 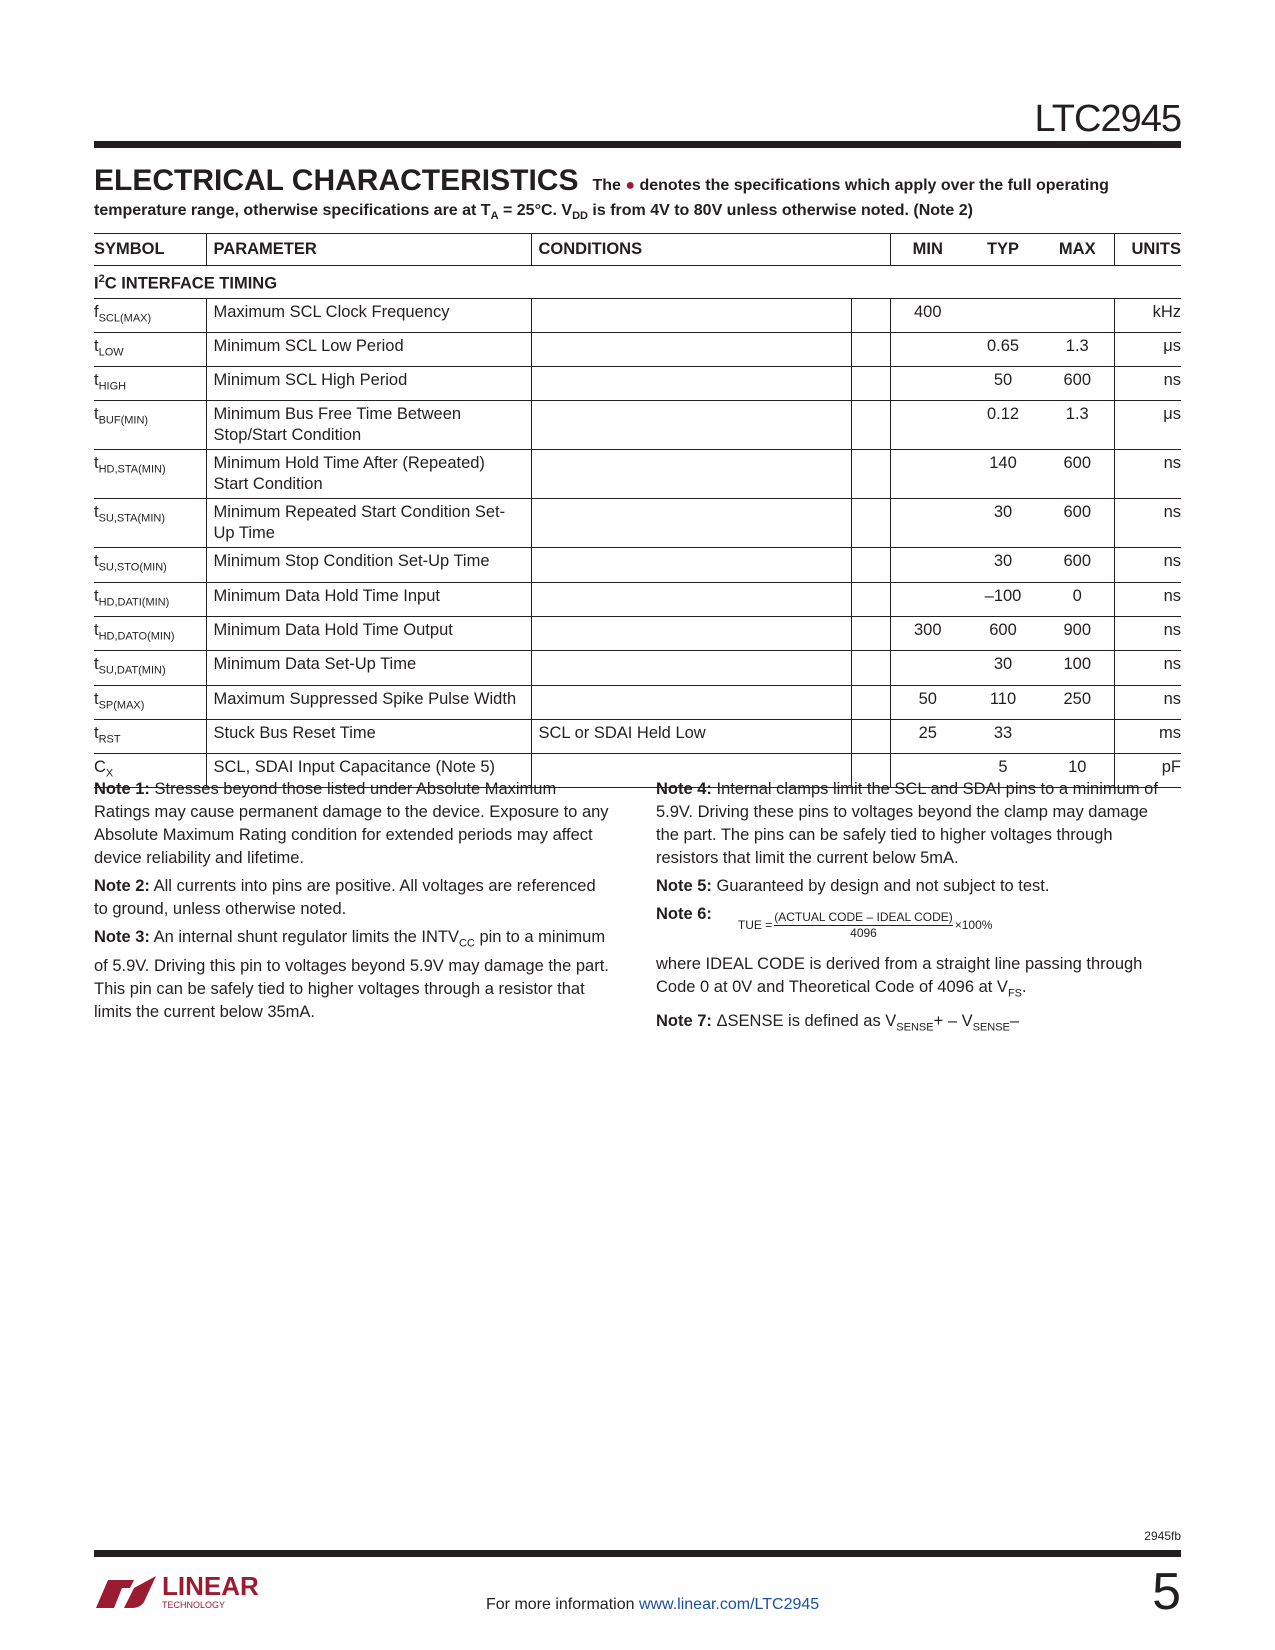 What do you see at coordinates (368, 668) in the screenshot?
I see `parameter-cell: Minimum Data Set-Up Time` at bounding box center [368, 668].